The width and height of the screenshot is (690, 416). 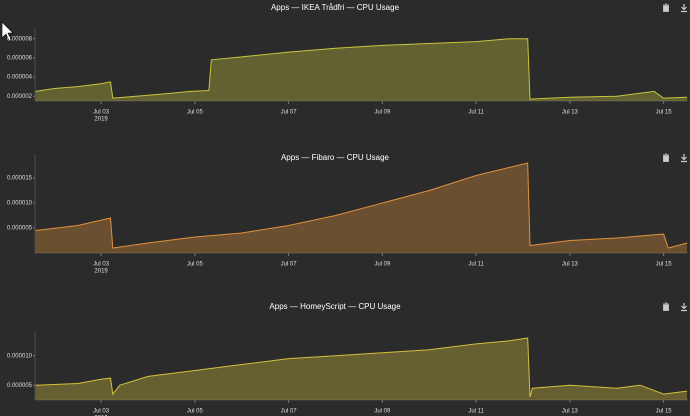 I want to click on y-tick-label: 0.000015, so click(x=20, y=179).